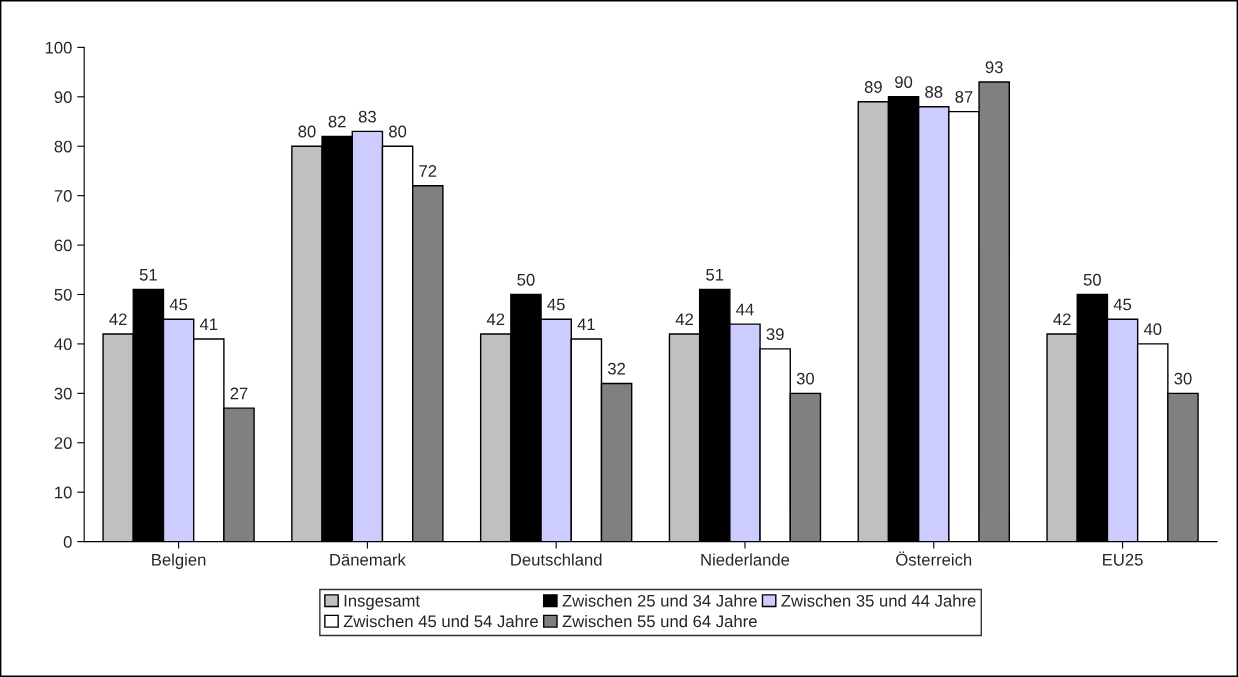 This screenshot has width=1238, height=677. I want to click on legend-label: Zwischen 35 und 44 Jahre, so click(878, 600).